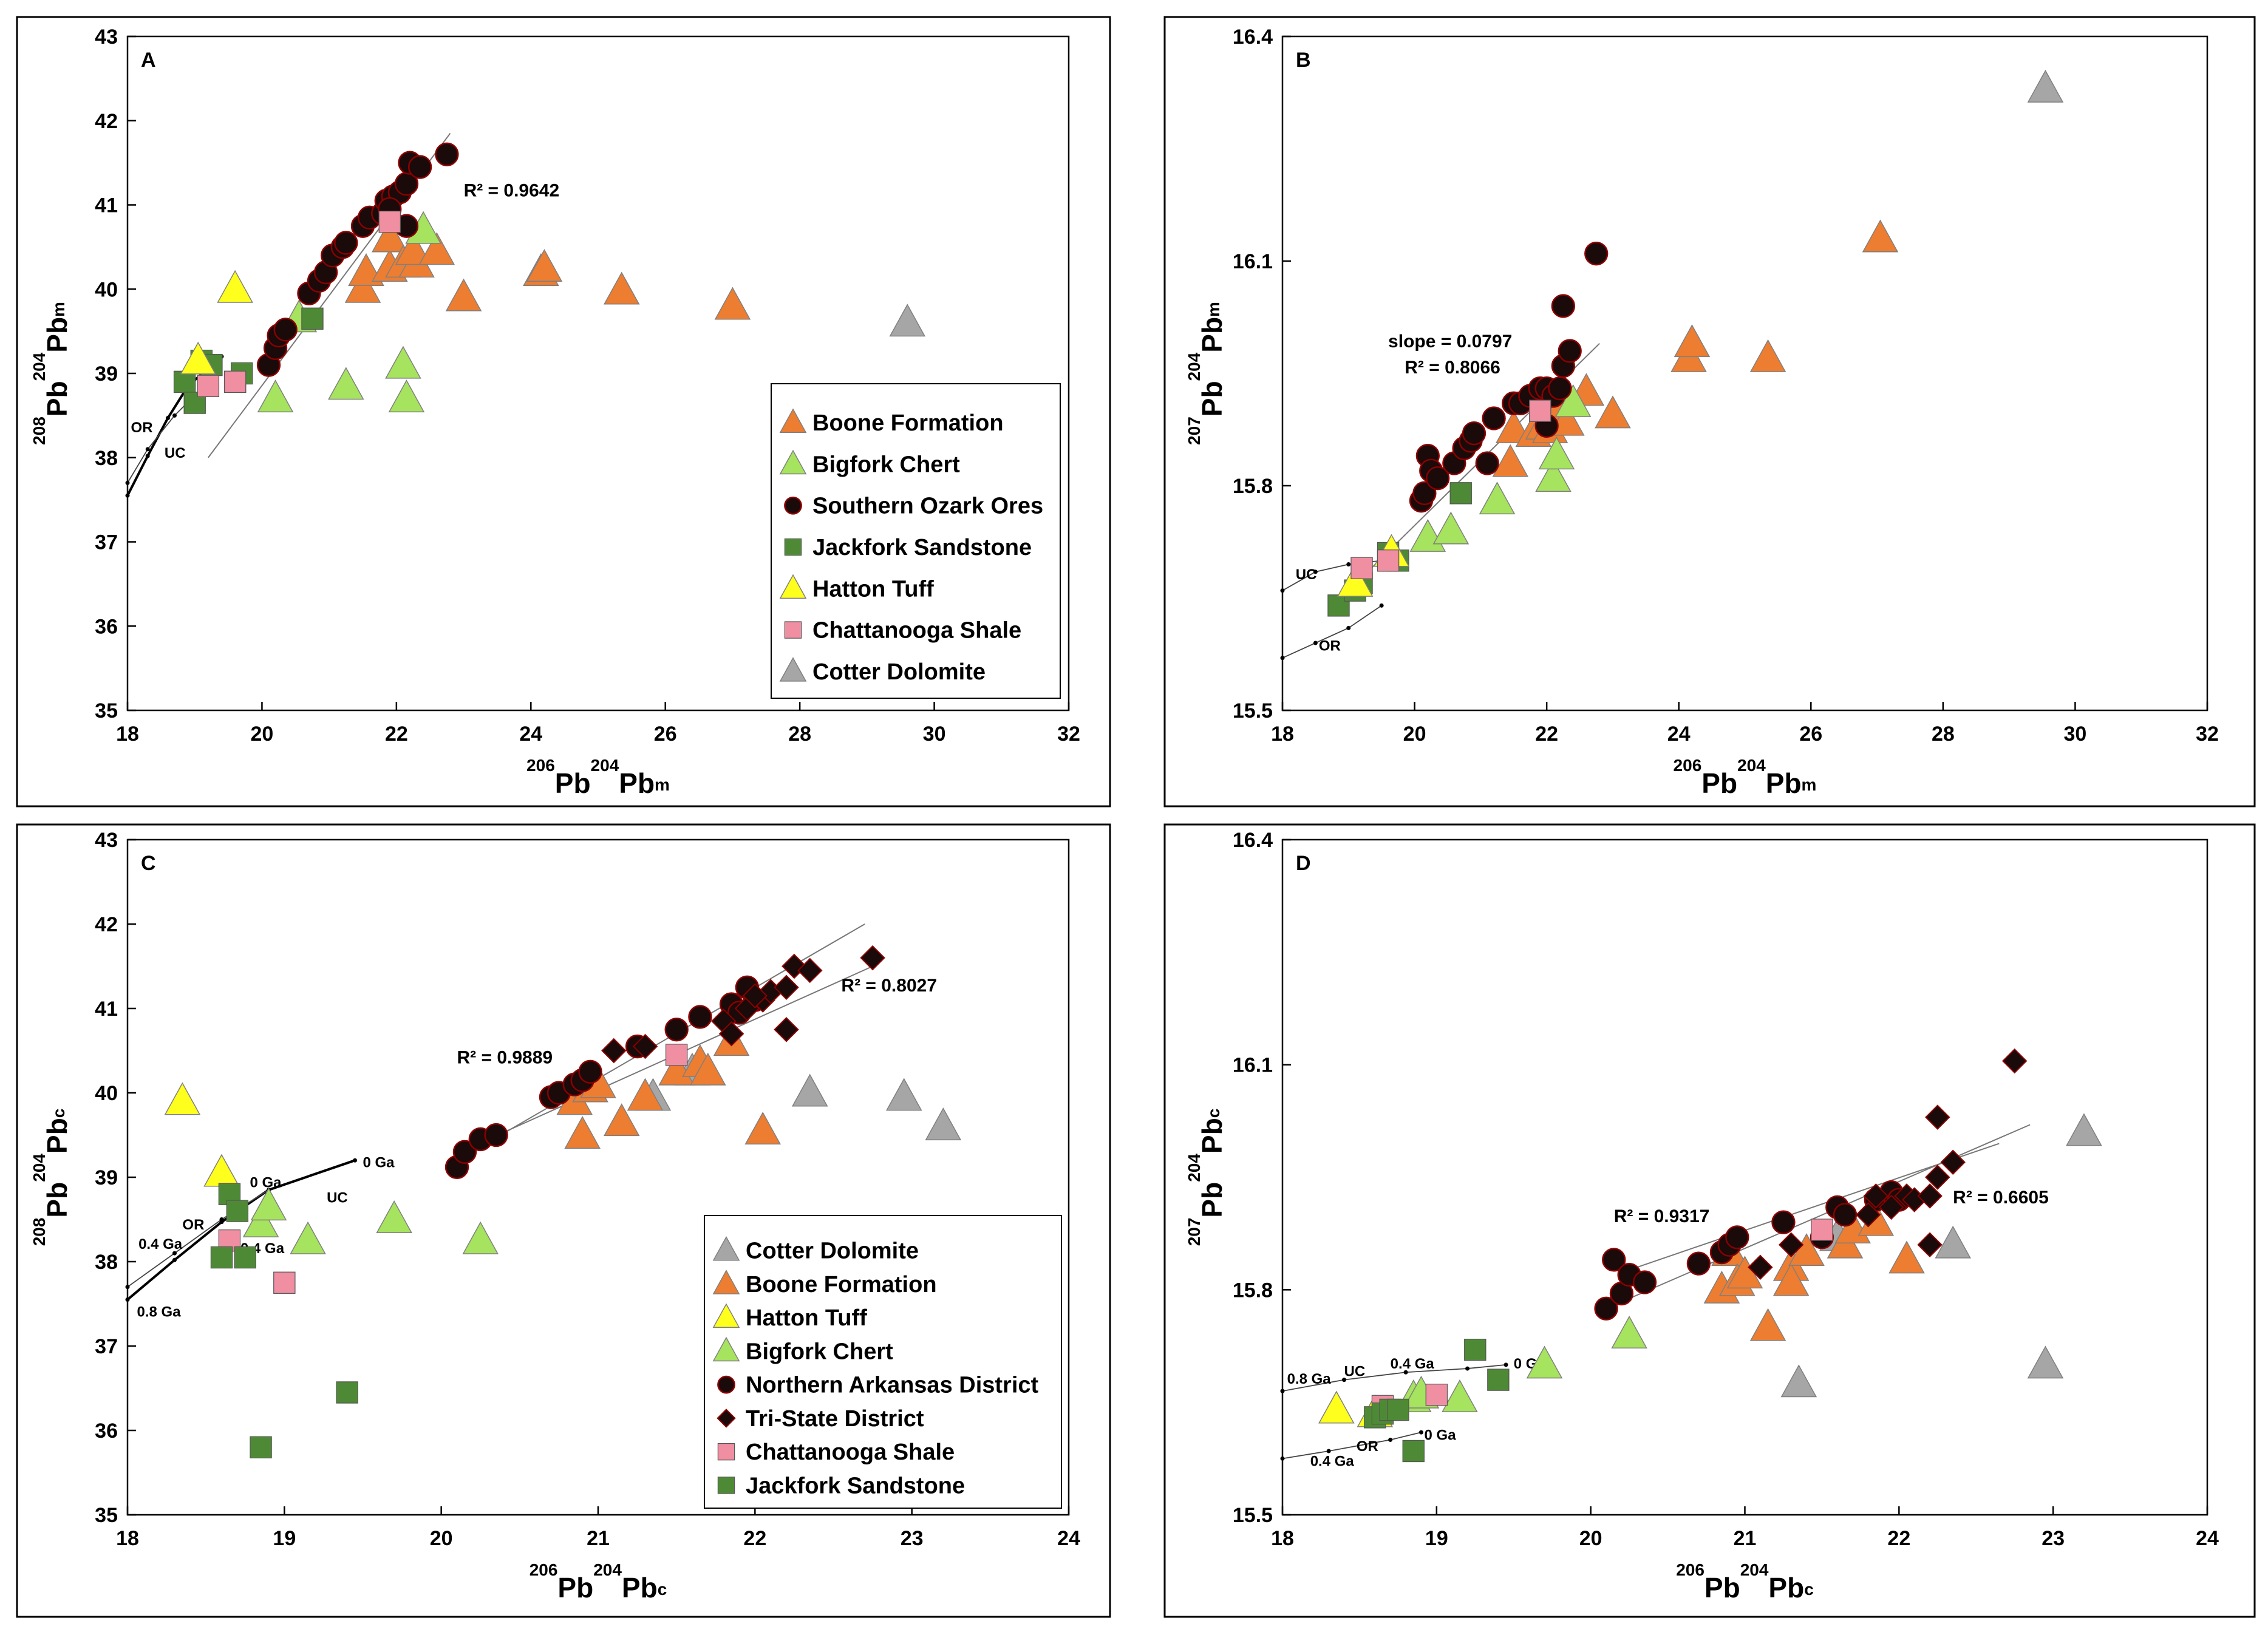 Image resolution: width=2268 pixels, height=1632 pixels. What do you see at coordinates (850, 1452) in the screenshot?
I see `legend-label: Chattanooga Shale` at bounding box center [850, 1452].